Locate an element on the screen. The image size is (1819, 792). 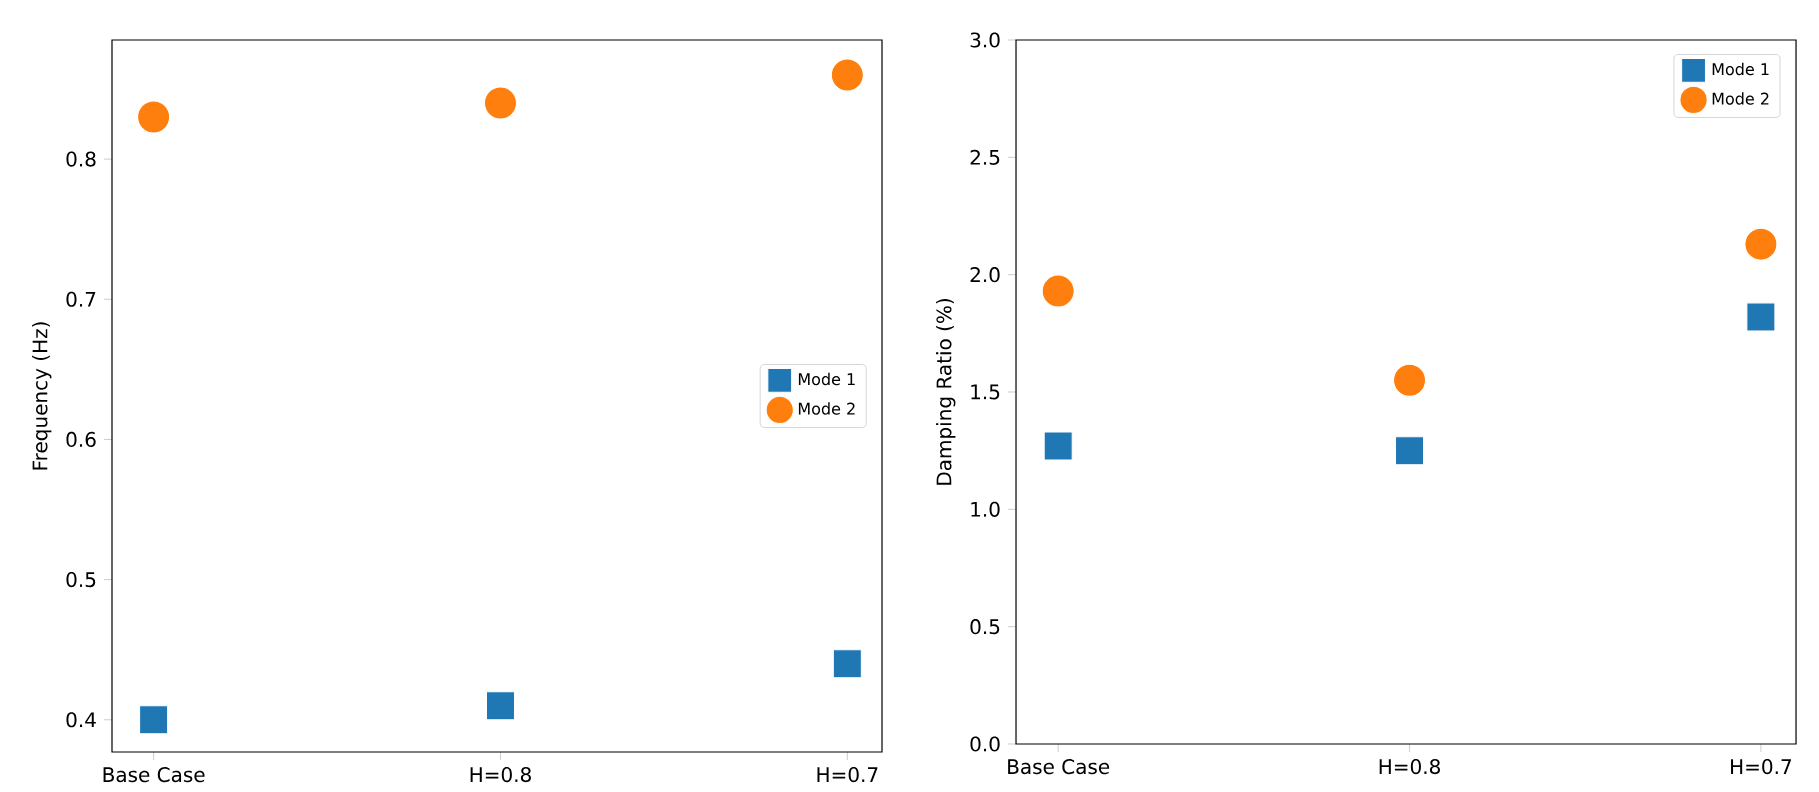
y-tick-label: 0.7 is located at coordinates (81, 299).